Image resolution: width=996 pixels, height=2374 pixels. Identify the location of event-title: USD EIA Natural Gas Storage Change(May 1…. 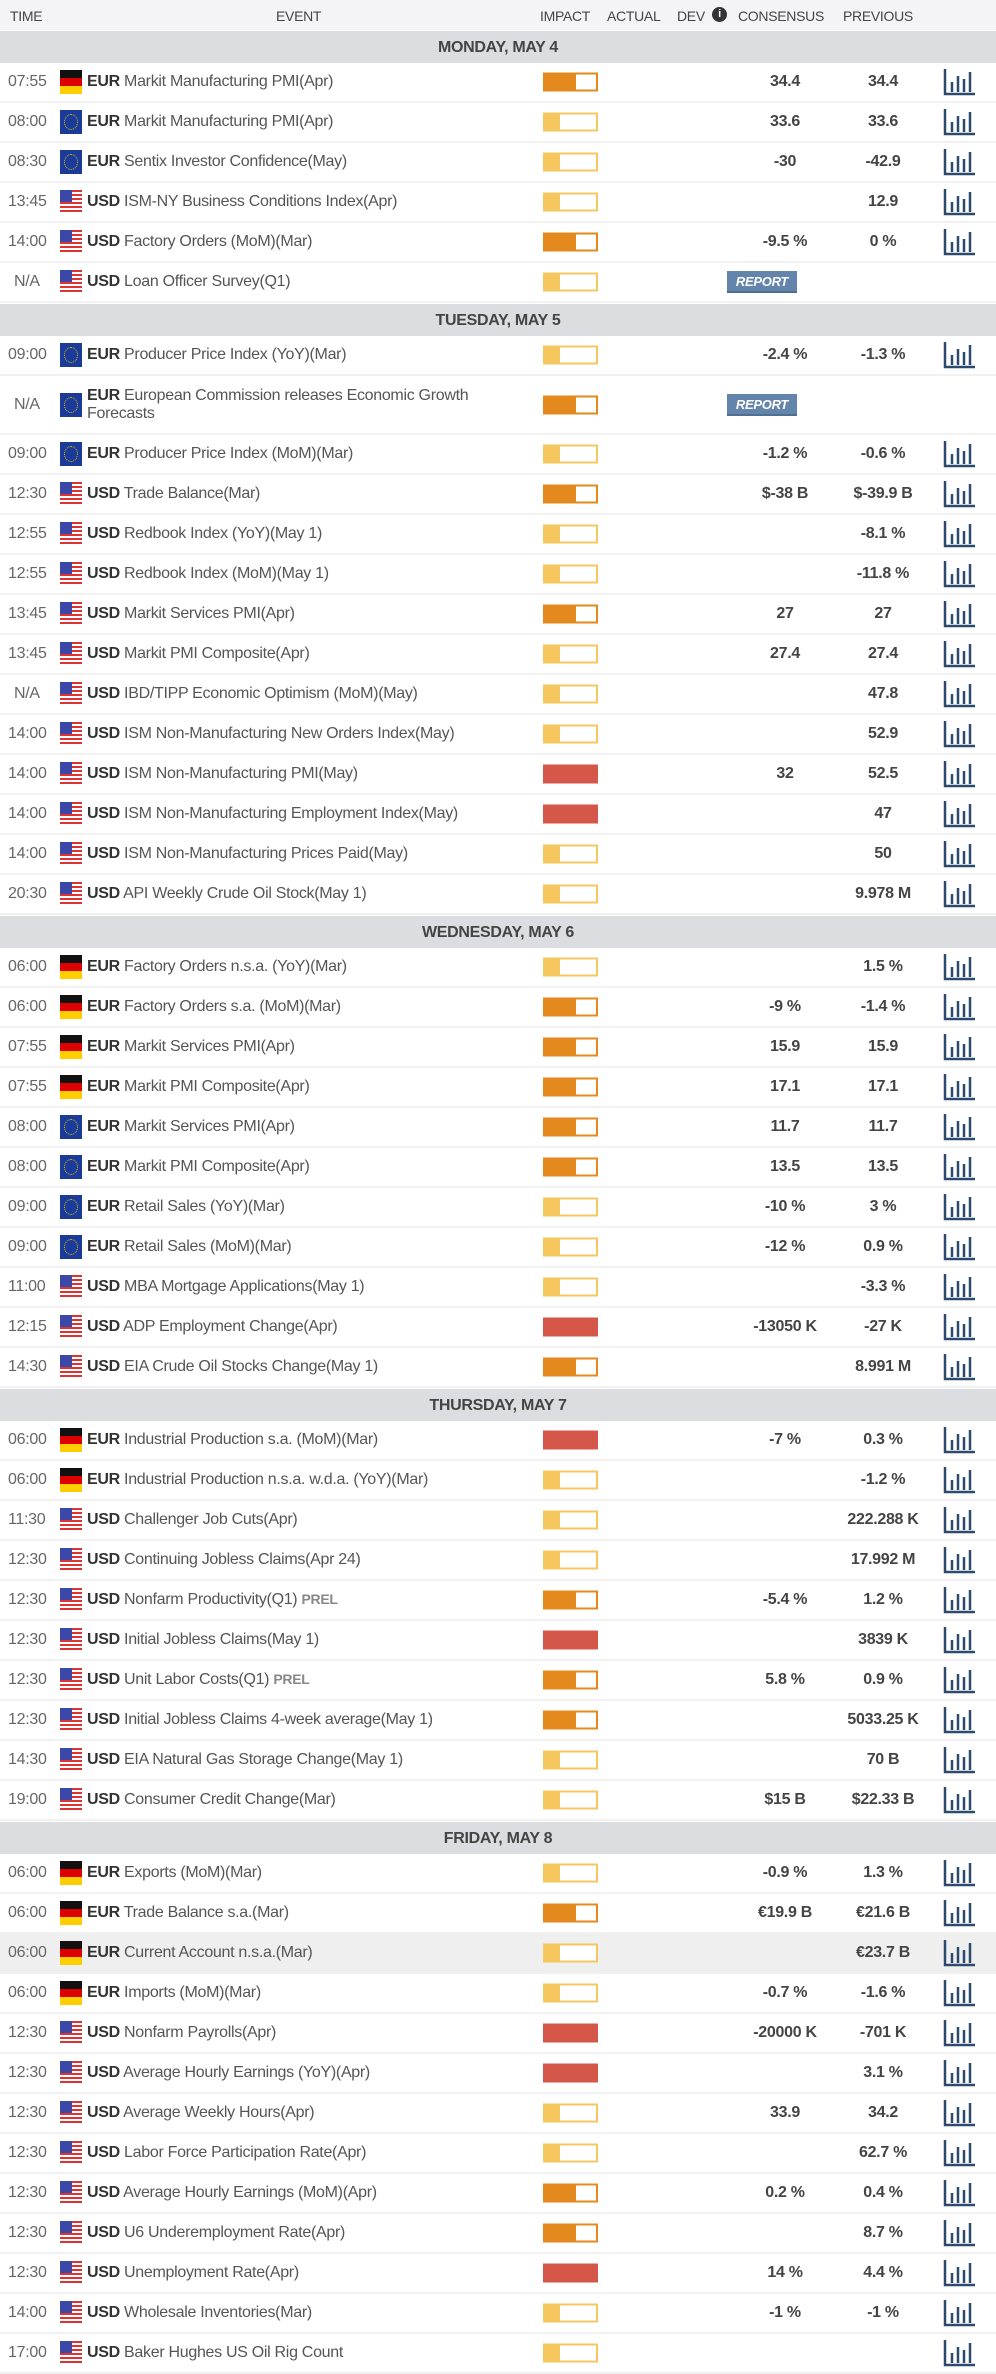
(307, 1760).